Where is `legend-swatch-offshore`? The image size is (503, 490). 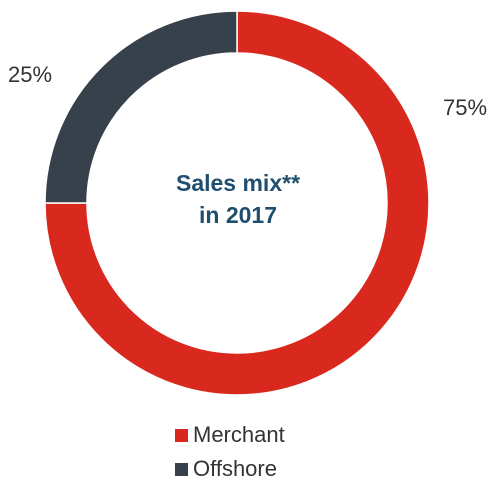 legend-swatch-offshore is located at coordinates (181, 469).